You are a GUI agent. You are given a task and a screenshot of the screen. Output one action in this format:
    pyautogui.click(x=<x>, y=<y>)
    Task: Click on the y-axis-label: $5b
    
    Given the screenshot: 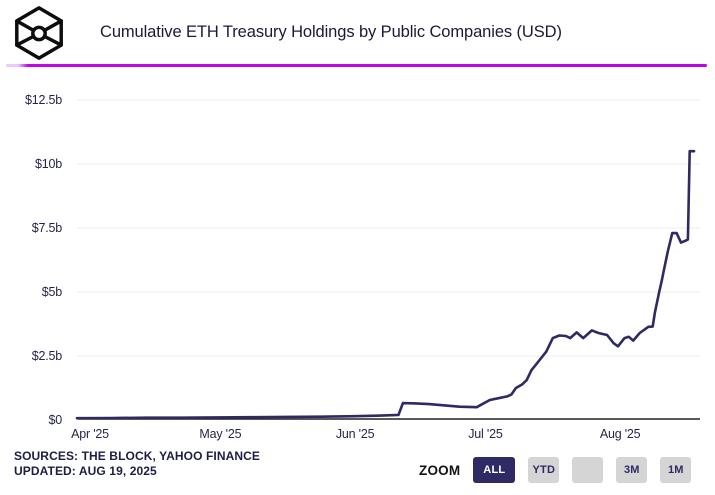 What is the action you would take?
    pyautogui.click(x=51, y=292)
    